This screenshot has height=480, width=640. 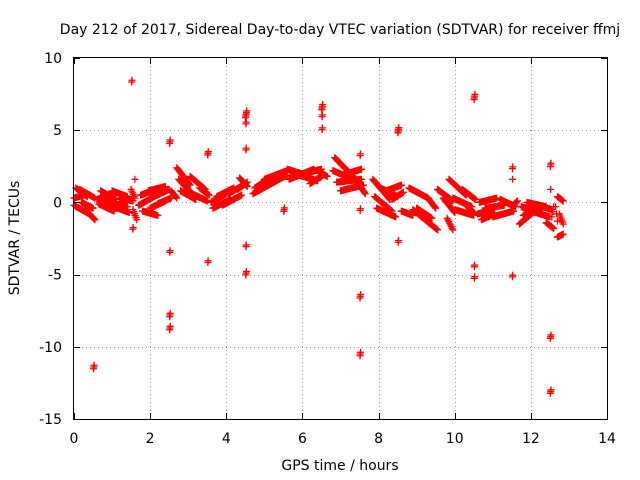 I want to click on x-tick-label: 4, so click(x=226, y=439).